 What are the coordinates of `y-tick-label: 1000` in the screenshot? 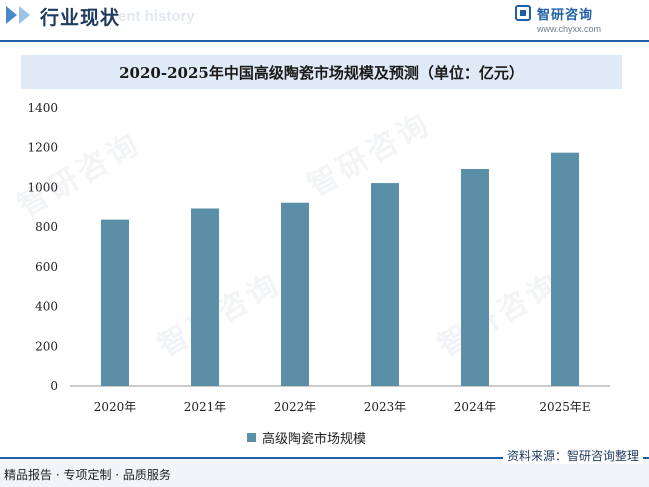 It's located at (42, 187).